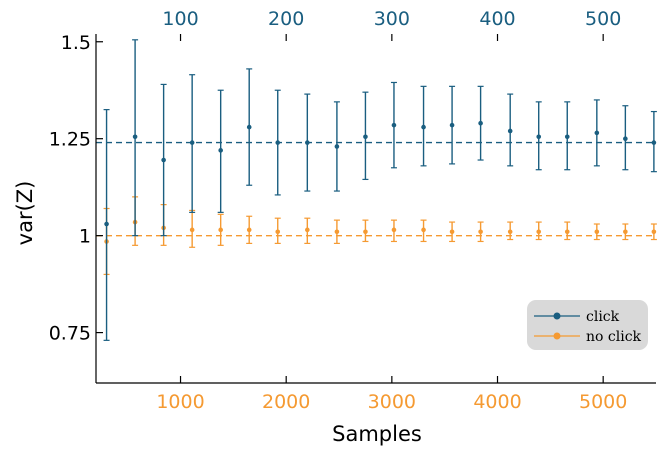 The height and width of the screenshot is (452, 657). Describe the element at coordinates (392, 402) in the screenshot. I see `x-tick-label-bottom: 3000` at that location.